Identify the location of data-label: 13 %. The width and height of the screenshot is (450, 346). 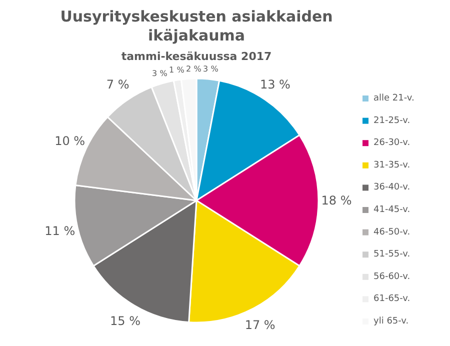
(275, 85).